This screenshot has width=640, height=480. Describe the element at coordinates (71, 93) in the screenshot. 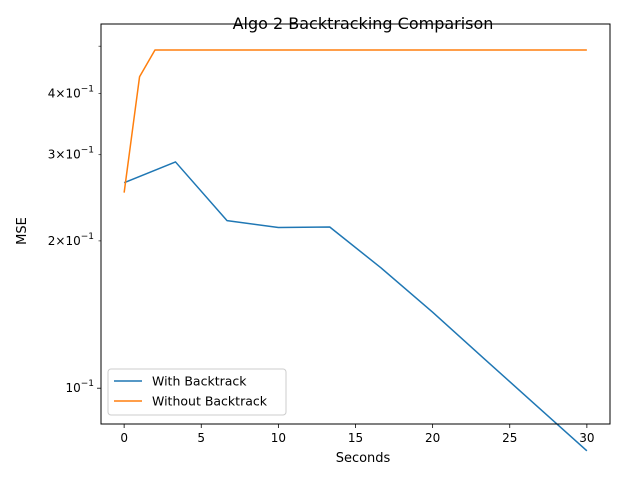

I see `y-tick-label: 4×10⁻¹` at that location.